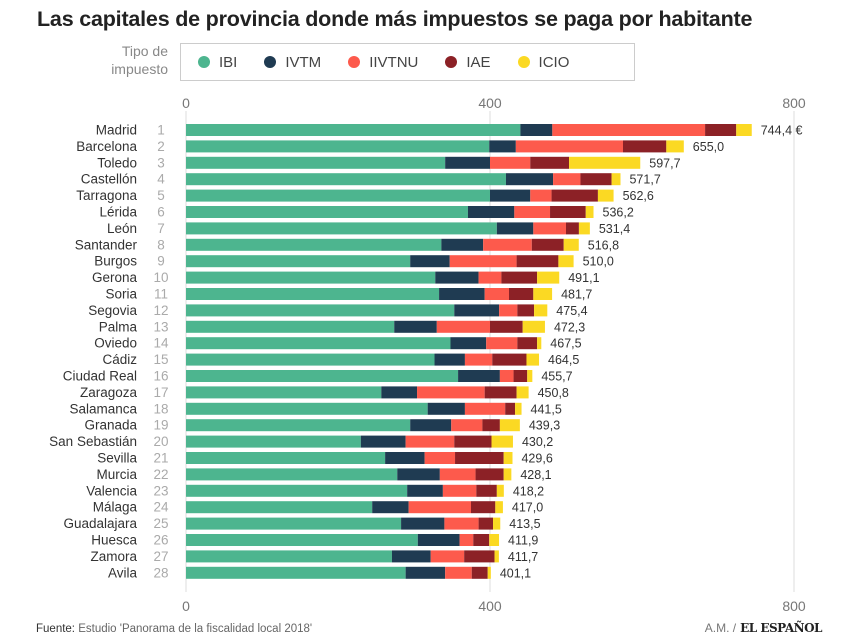 This screenshot has width=854, height=640. Describe the element at coordinates (186, 606) in the screenshot. I see `x-tick-label-bottom: 0` at that location.